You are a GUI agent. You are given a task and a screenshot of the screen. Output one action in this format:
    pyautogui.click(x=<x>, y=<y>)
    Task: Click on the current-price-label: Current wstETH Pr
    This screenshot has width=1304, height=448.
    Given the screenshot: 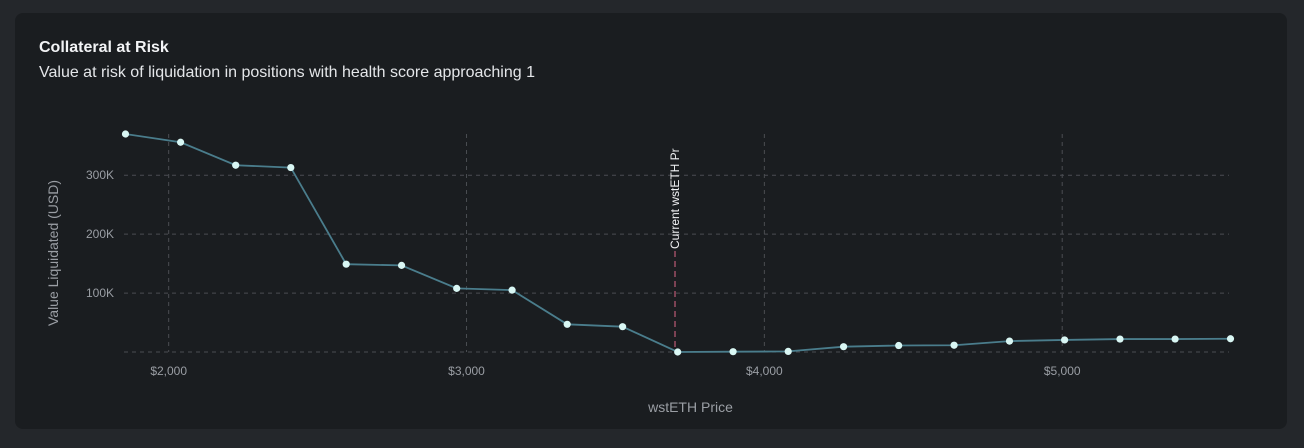 What is the action you would take?
    pyautogui.click(x=675, y=198)
    